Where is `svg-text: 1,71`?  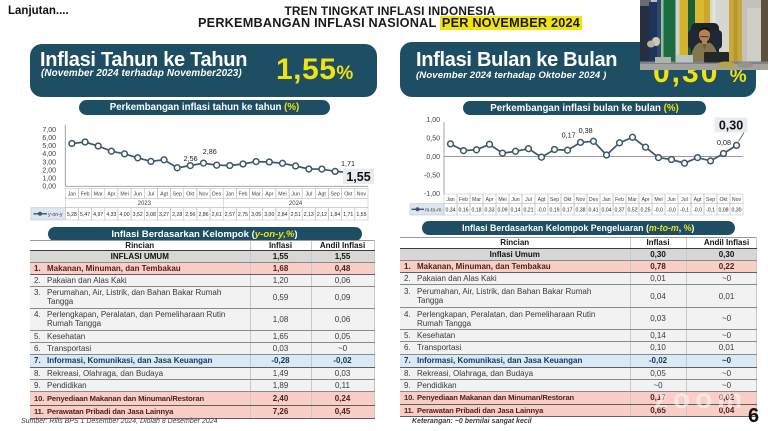 svg-text: 1,71 is located at coordinates (348, 215).